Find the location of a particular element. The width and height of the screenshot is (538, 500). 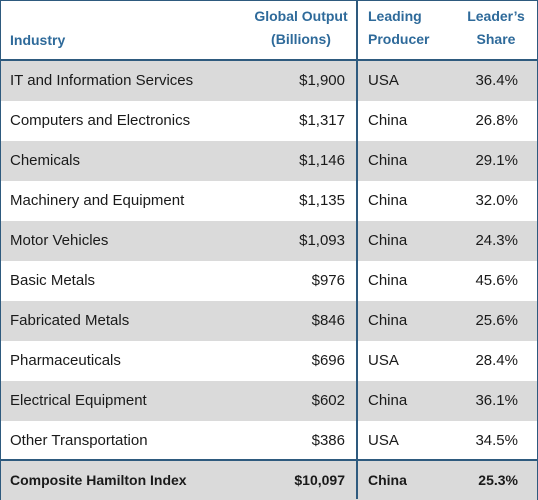

row-industry: Fabricated Metals is located at coordinates (70, 320).